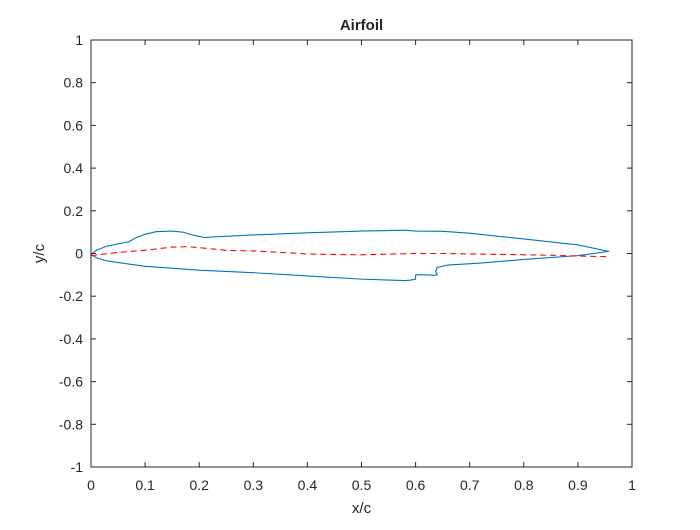  What do you see at coordinates (199, 485) in the screenshot?
I see `x-tick-label: 0.2` at bounding box center [199, 485].